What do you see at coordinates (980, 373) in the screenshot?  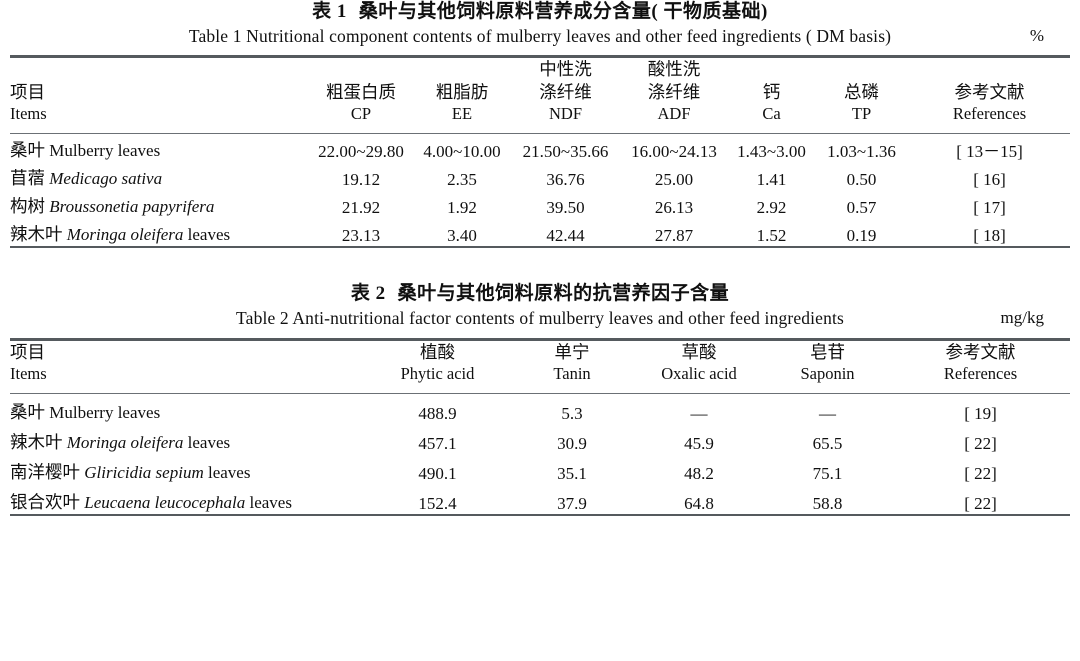 I see `table-2-col-references-en: References` at bounding box center [980, 373].